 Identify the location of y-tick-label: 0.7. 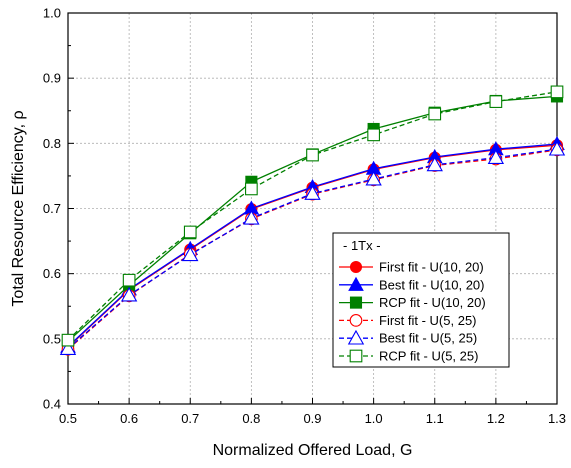
(52, 208).